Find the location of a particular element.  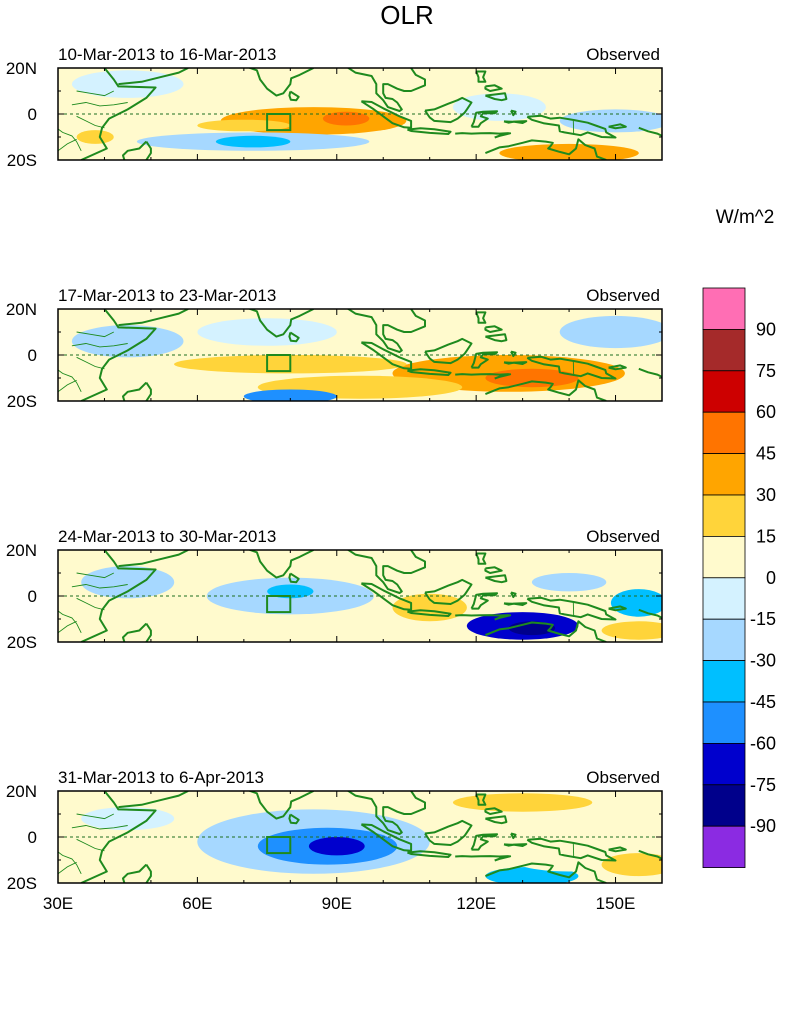

colorbar-label: 60 is located at coordinates (766, 412).